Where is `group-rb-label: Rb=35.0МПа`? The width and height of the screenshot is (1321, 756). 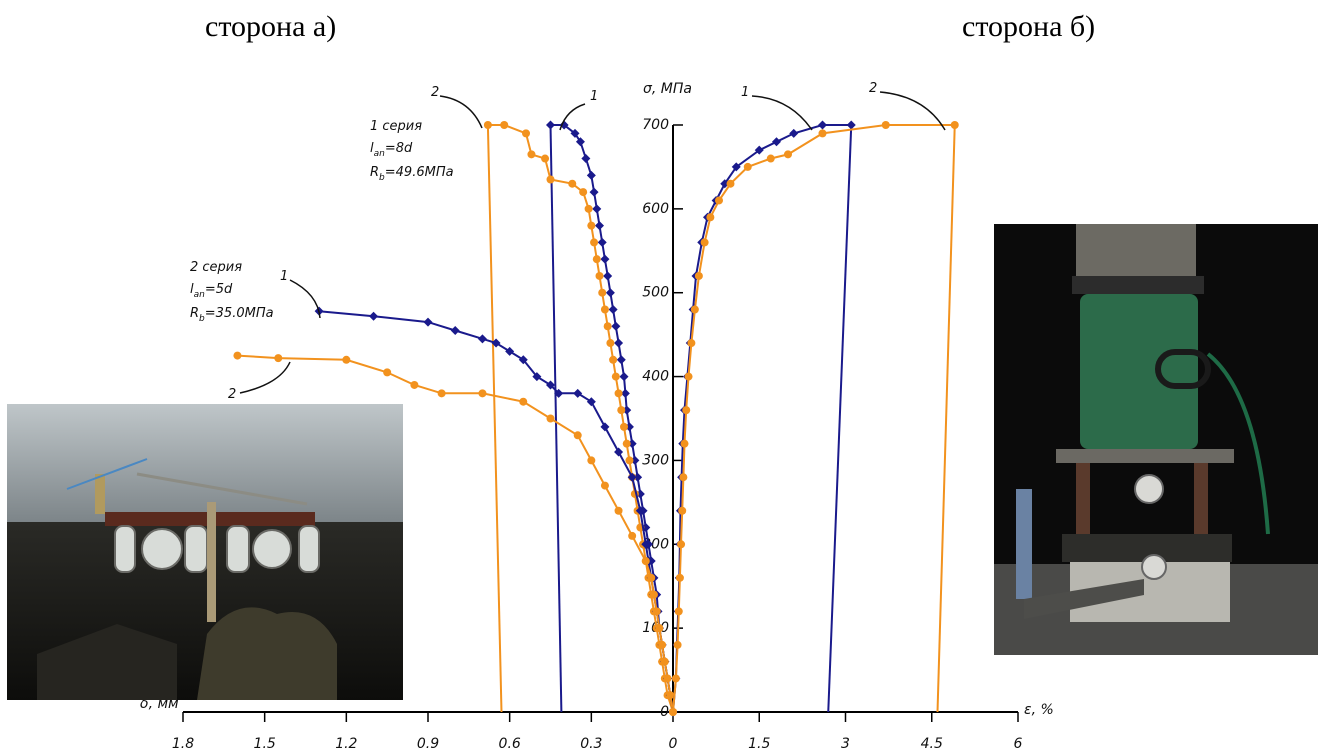 group-rb-label: Rb=35.0МПа is located at coordinates (232, 315).